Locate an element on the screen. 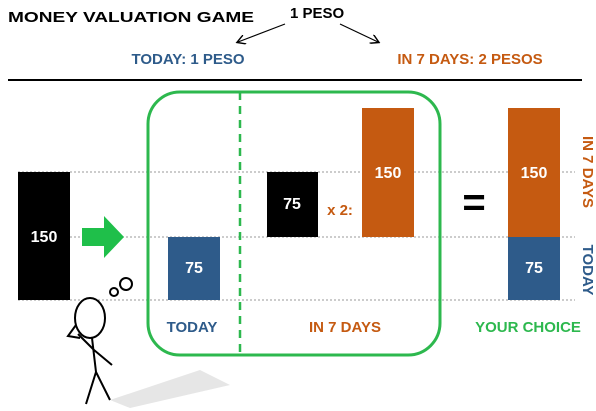 This screenshot has width=596, height=411. later-block is located at coordinates (388, 172).